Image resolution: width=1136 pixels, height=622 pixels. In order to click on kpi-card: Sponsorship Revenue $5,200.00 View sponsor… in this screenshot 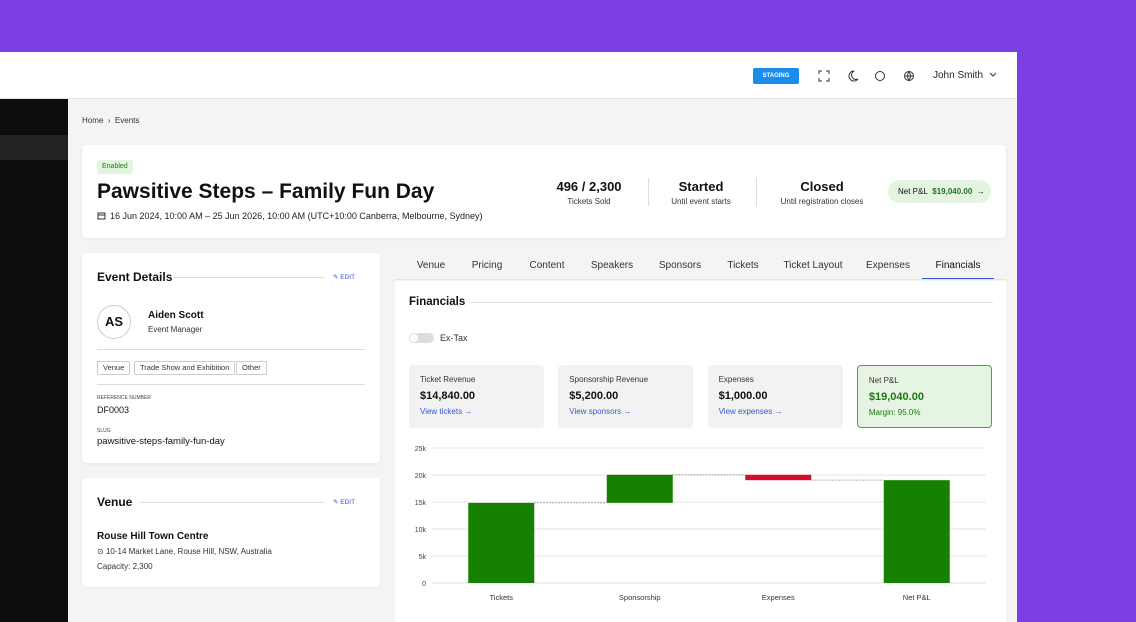, I will do `click(626, 396)`.